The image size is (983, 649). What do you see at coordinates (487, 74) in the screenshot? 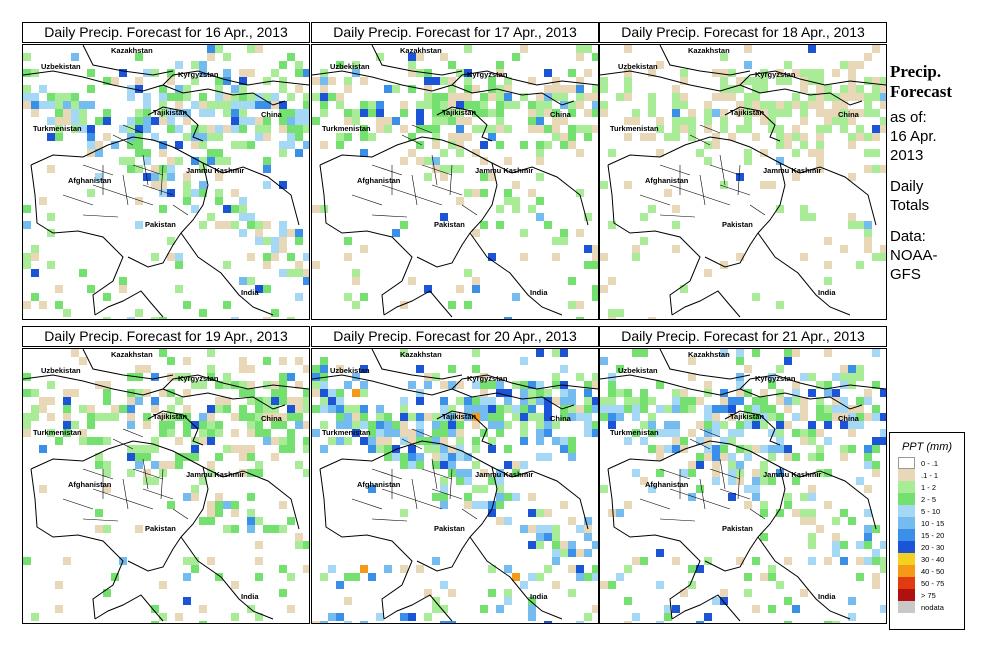
I see `region-label: Kyrgyzstan` at bounding box center [487, 74].